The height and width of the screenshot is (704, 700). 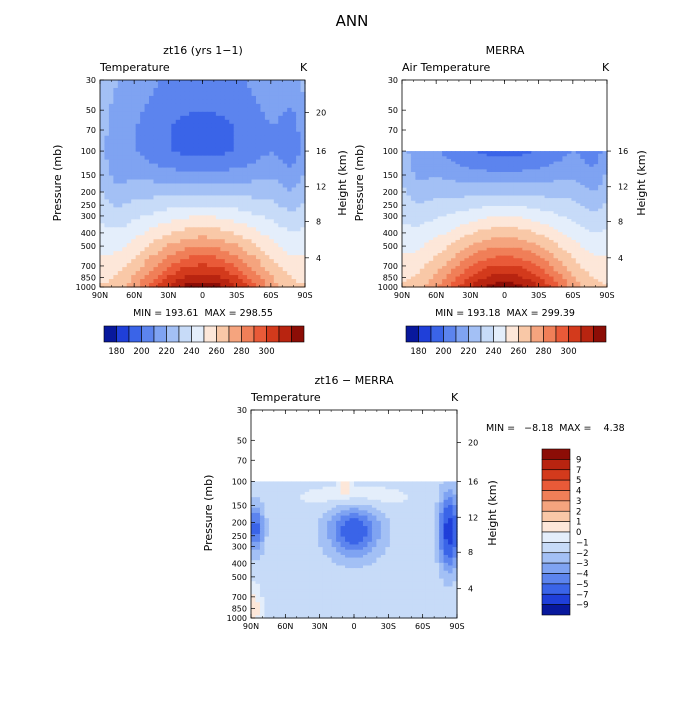 What do you see at coordinates (318, 258) in the screenshot?
I see `height-tick-label: 4` at bounding box center [318, 258].